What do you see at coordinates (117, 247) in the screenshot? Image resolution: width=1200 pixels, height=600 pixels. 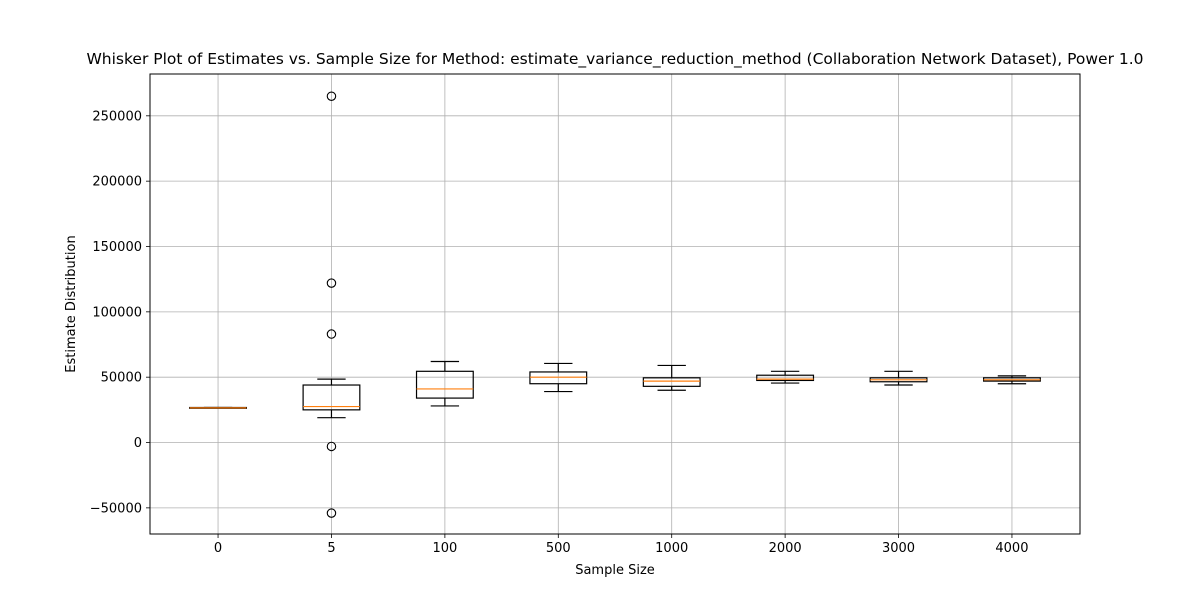 I see `y-tick-label: 150000` at bounding box center [117, 247].